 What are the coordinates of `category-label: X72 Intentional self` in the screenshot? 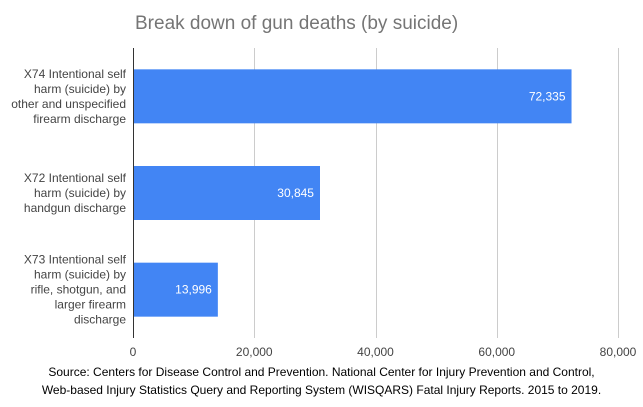 It's located at (75, 178).